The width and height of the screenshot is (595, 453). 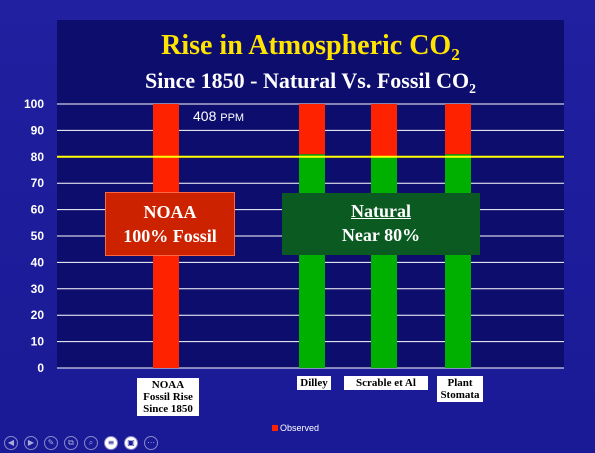 What do you see at coordinates (31, 443) in the screenshot?
I see `next-icon: ▶` at bounding box center [31, 443].